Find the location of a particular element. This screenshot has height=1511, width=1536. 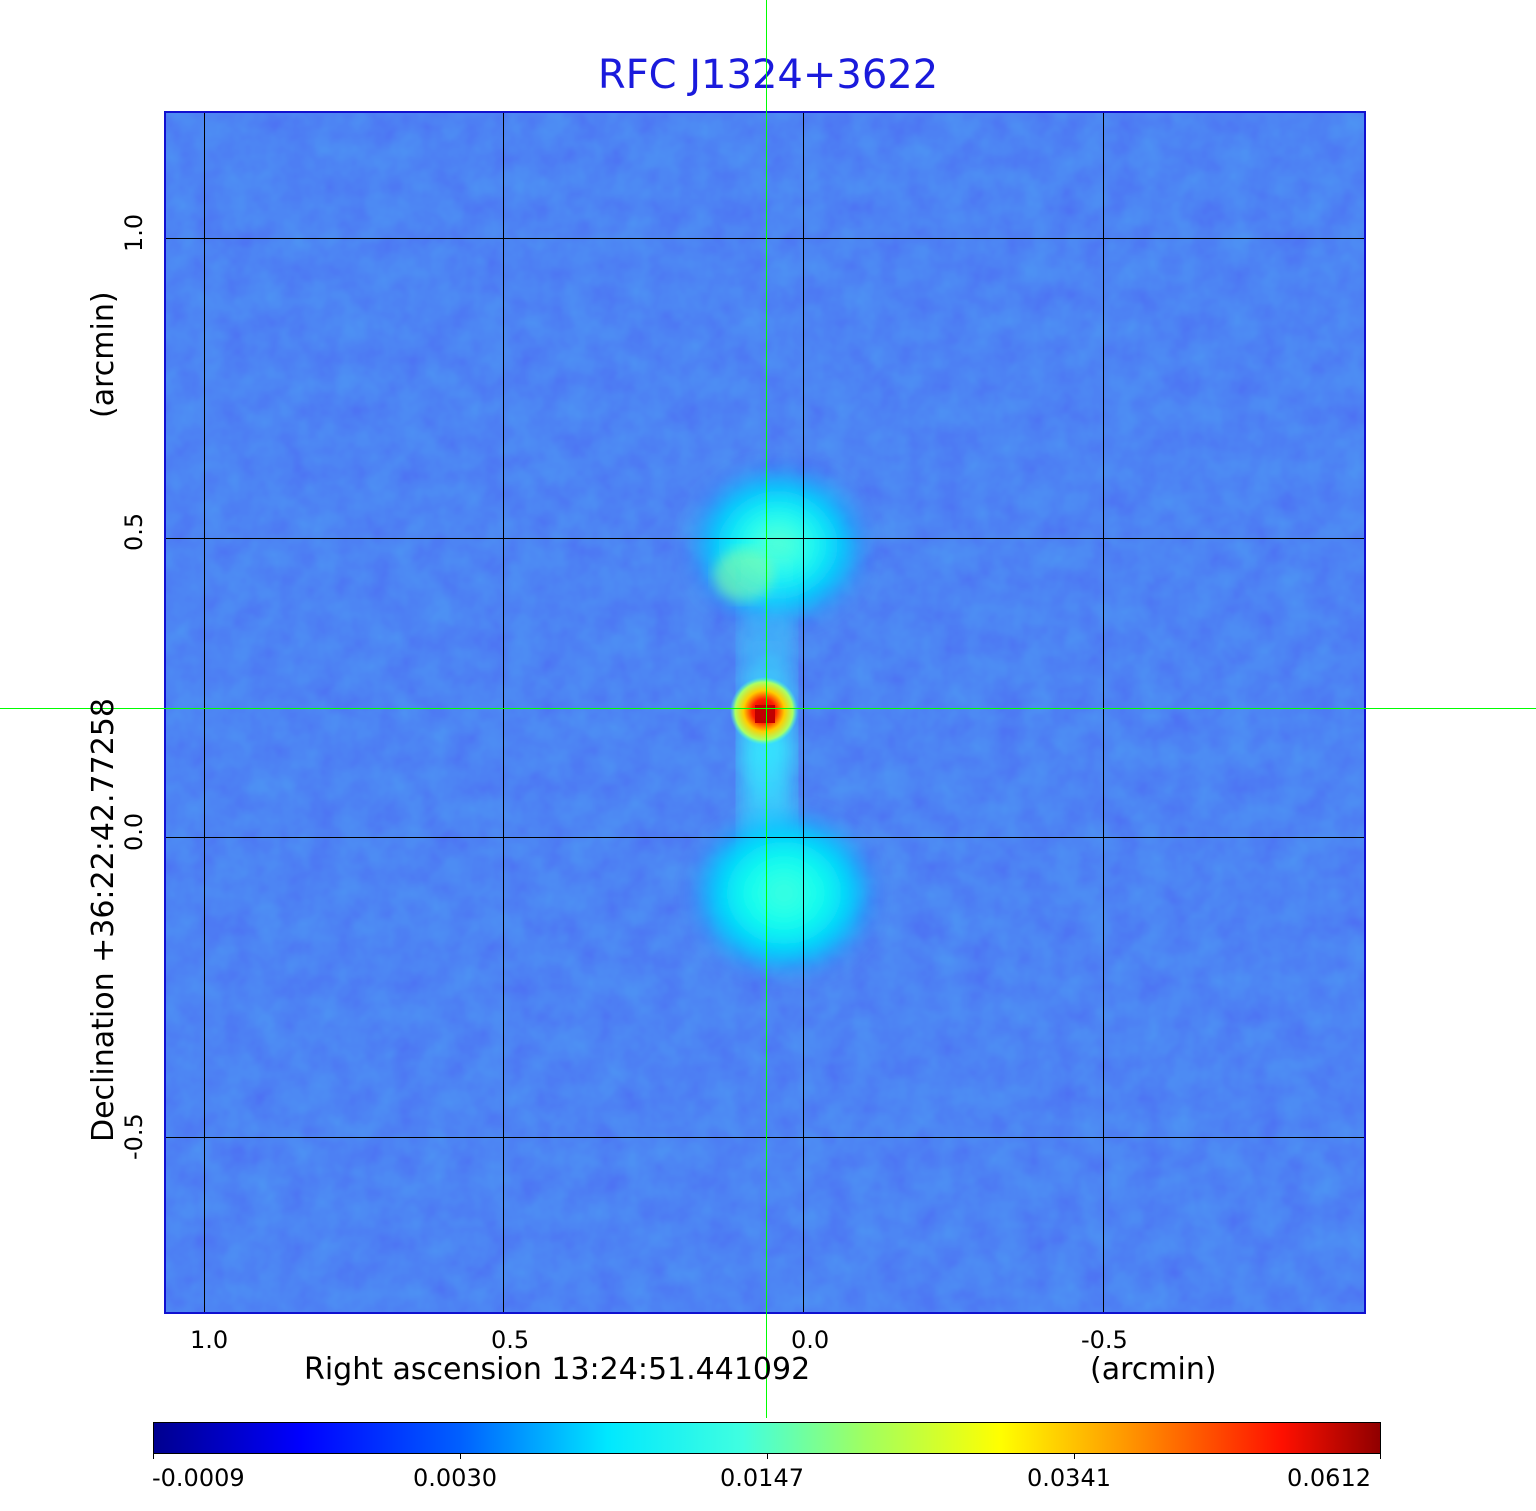

x-axis-unit: (arcmin) is located at coordinates (1153, 1369).